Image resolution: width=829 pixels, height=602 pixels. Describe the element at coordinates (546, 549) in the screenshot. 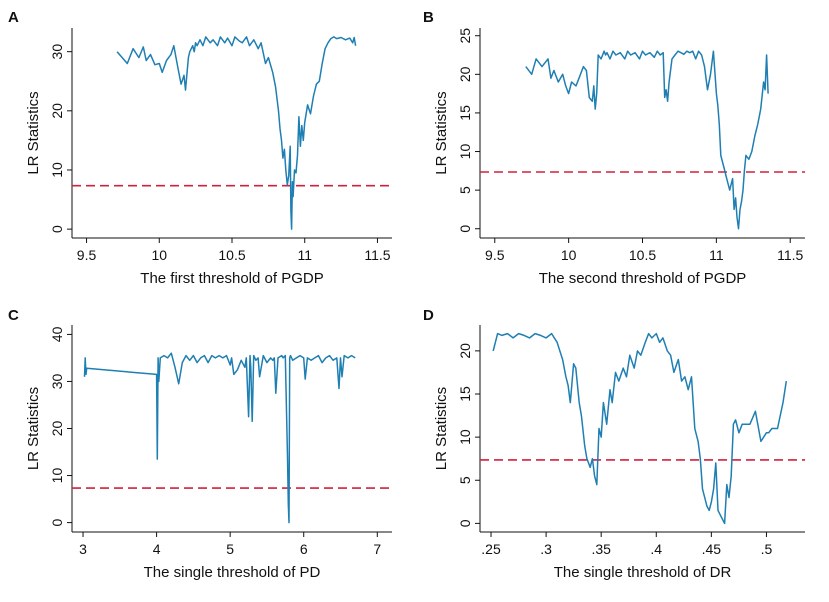

I see `panel-d-x-tick-label: .3` at that location.